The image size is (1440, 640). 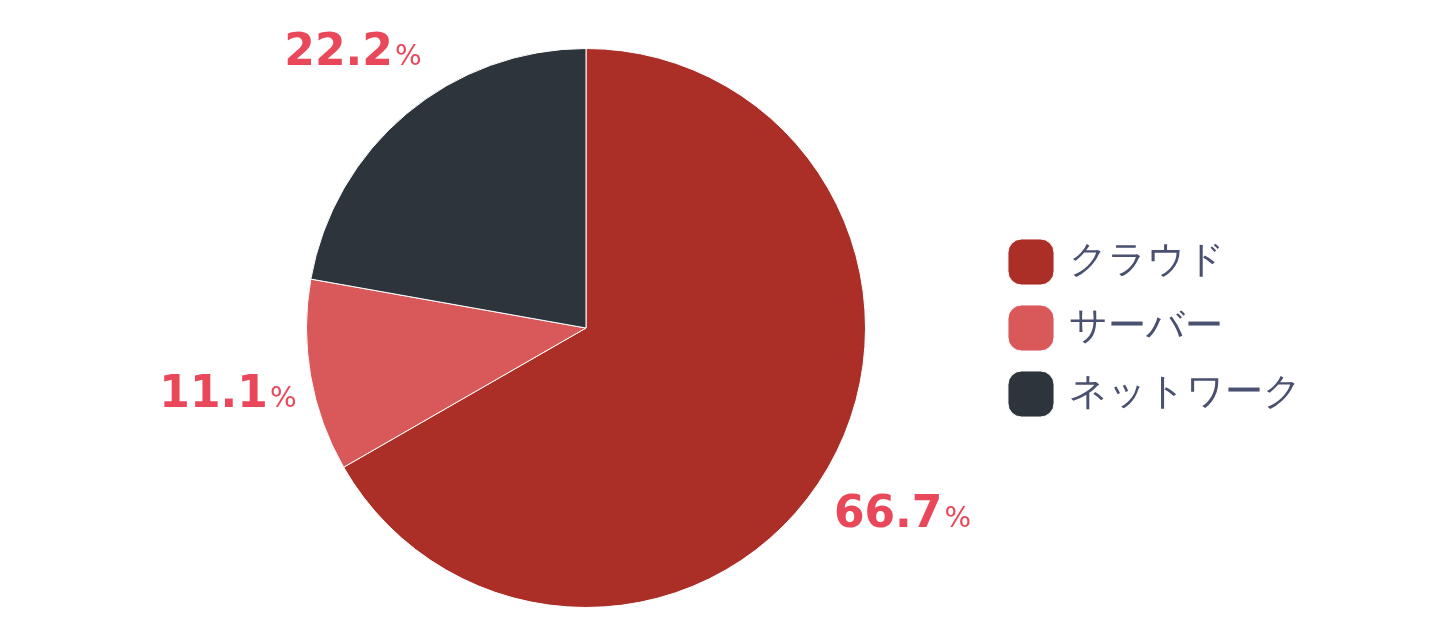 I want to click on data-label: 11.1%, so click(x=228, y=391).